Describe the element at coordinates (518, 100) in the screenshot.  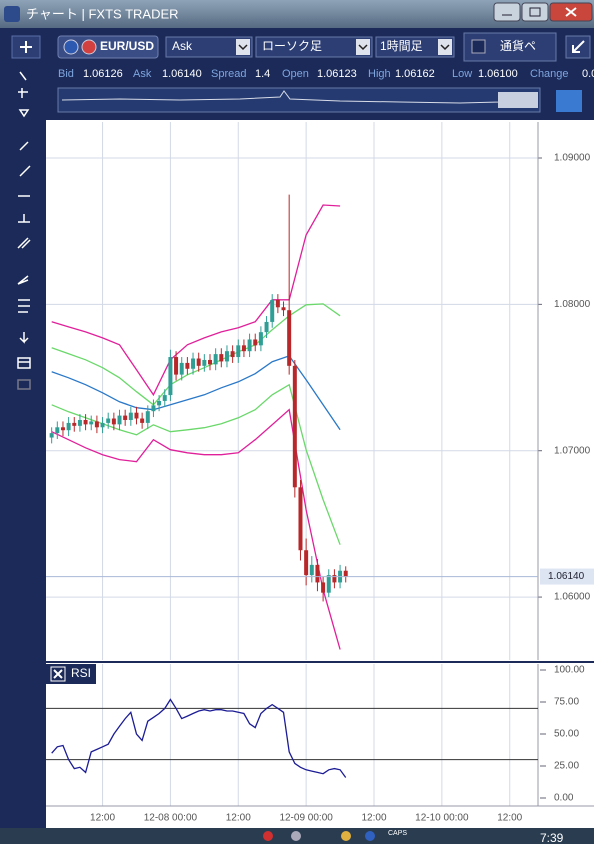
I see `overview-scroll` at that location.